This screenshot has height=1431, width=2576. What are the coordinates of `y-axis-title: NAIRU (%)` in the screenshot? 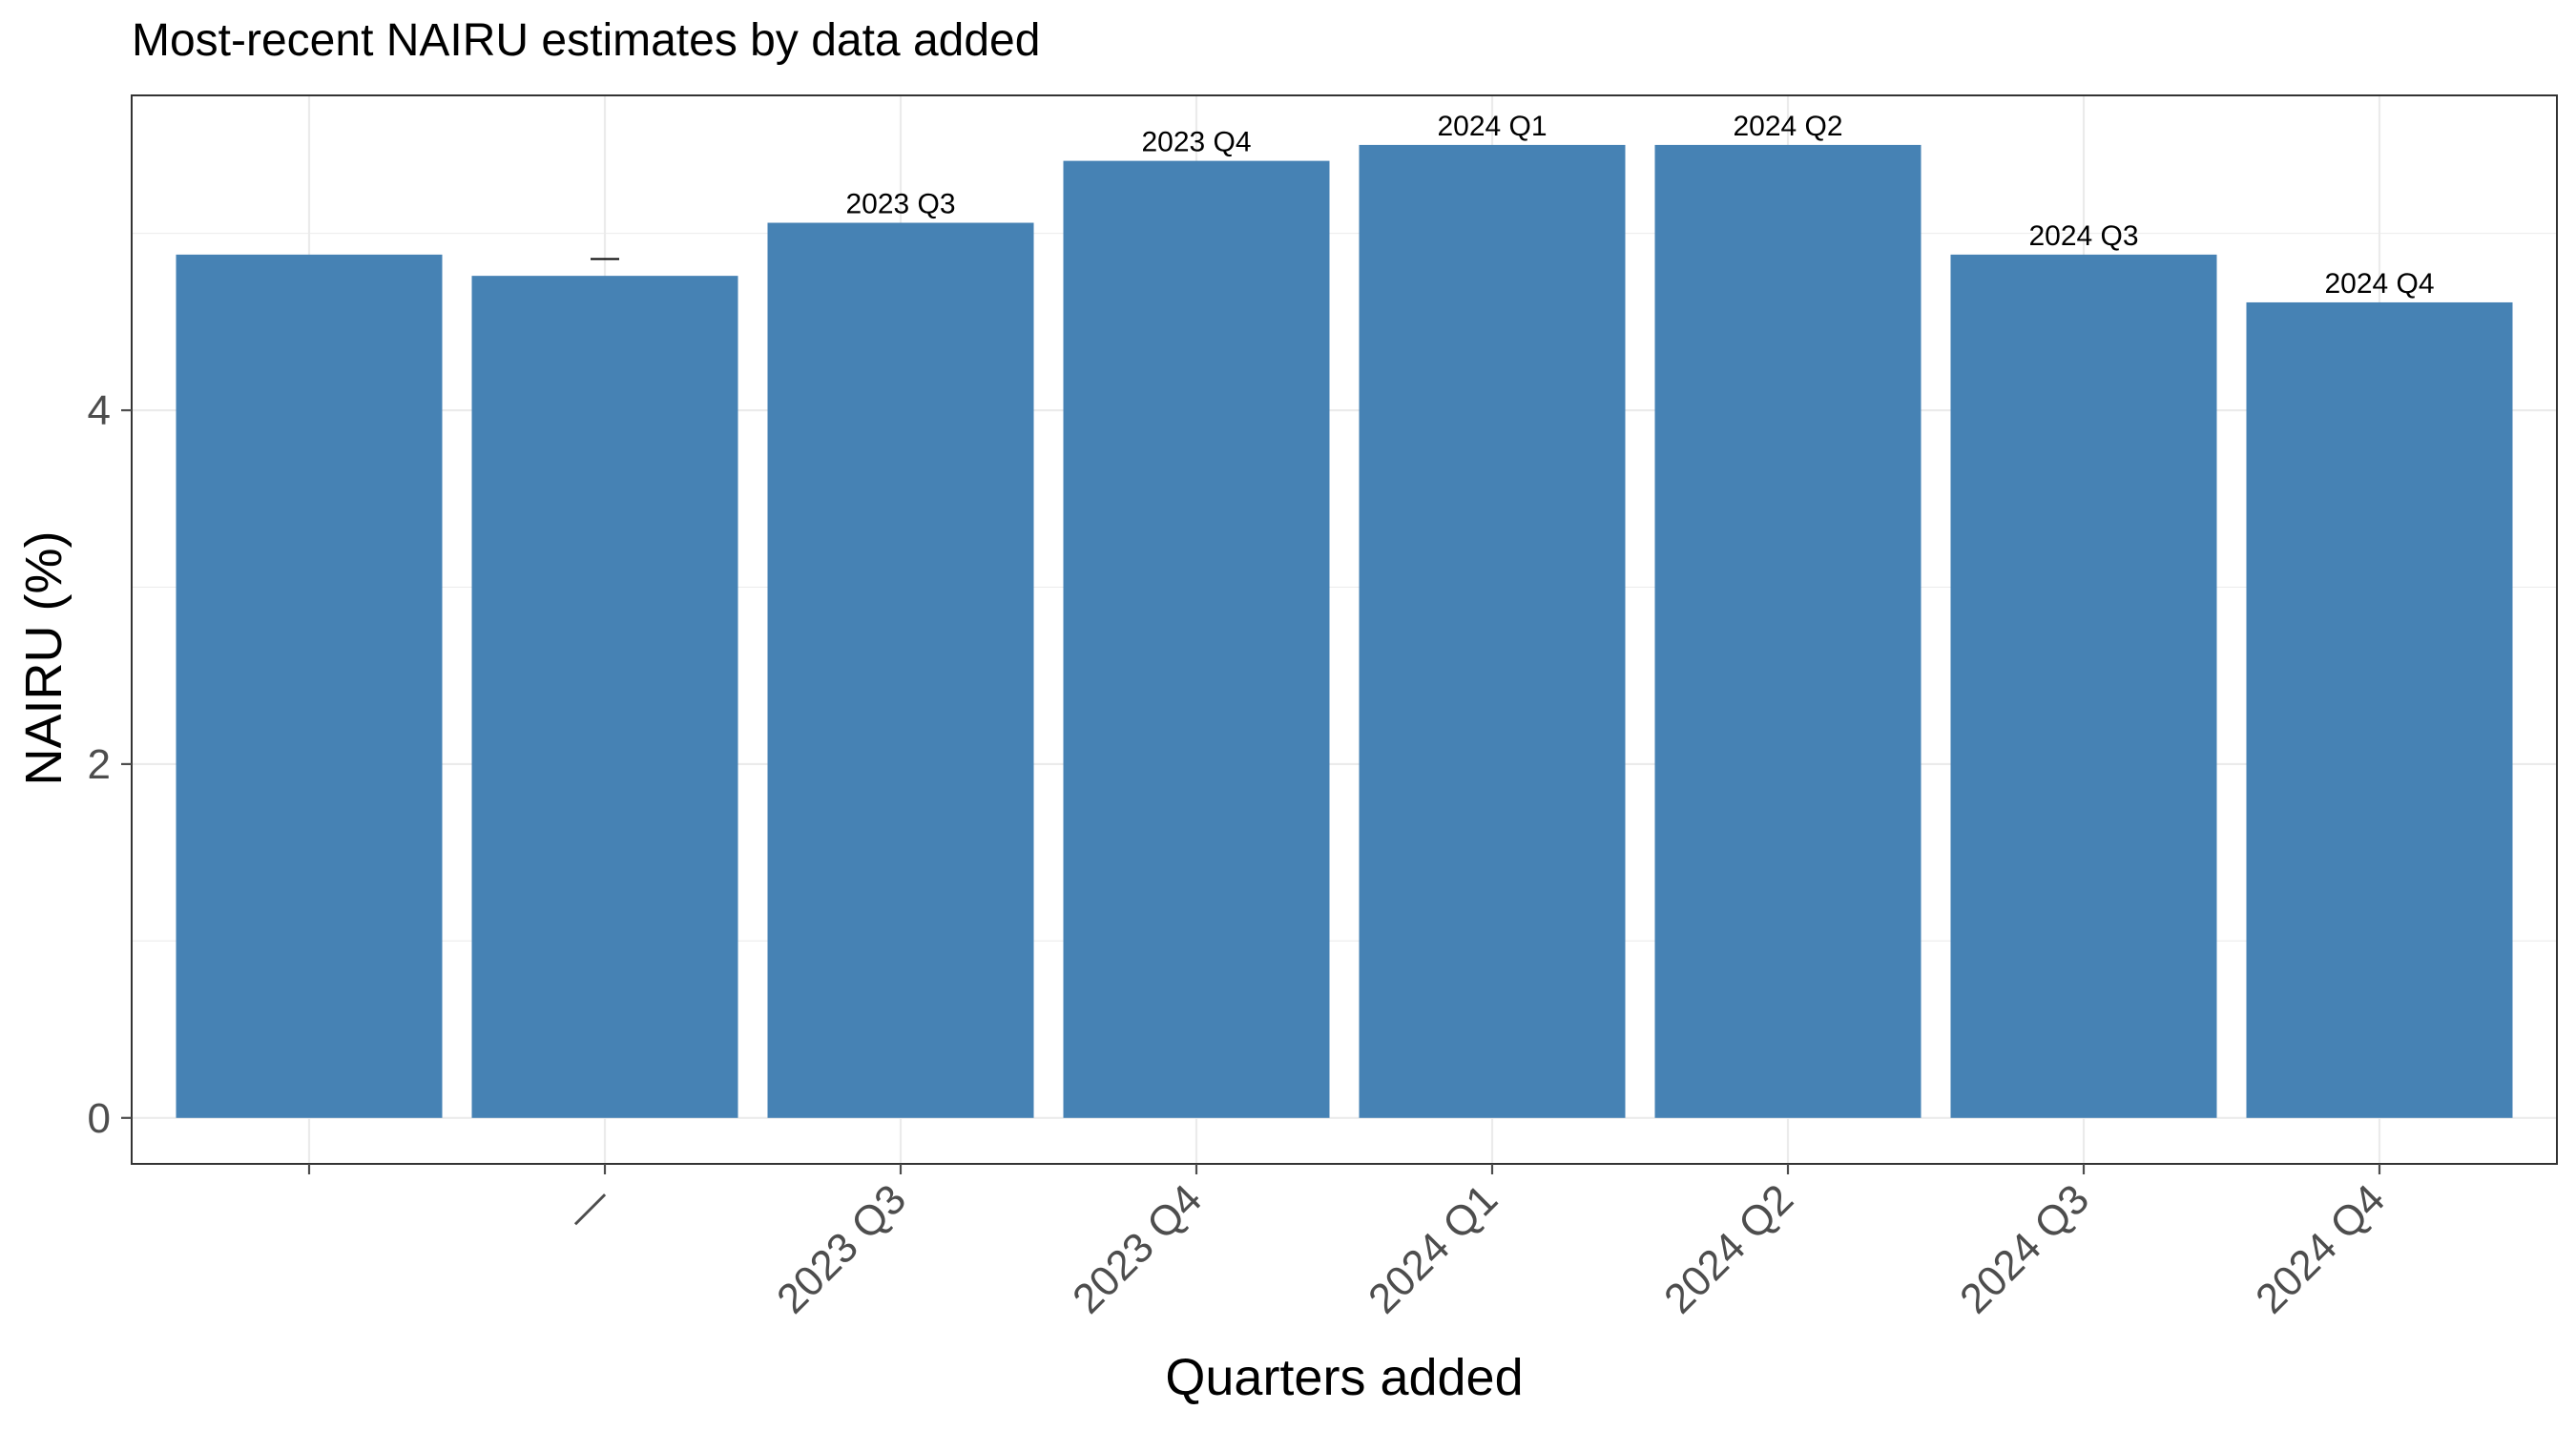 It's located at (44, 658).